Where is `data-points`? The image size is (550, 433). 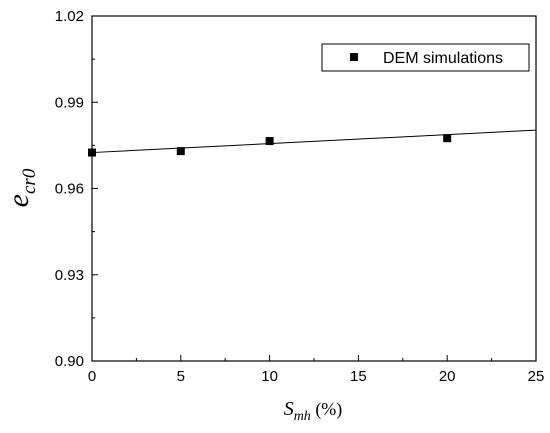
data-points is located at coordinates (270, 145).